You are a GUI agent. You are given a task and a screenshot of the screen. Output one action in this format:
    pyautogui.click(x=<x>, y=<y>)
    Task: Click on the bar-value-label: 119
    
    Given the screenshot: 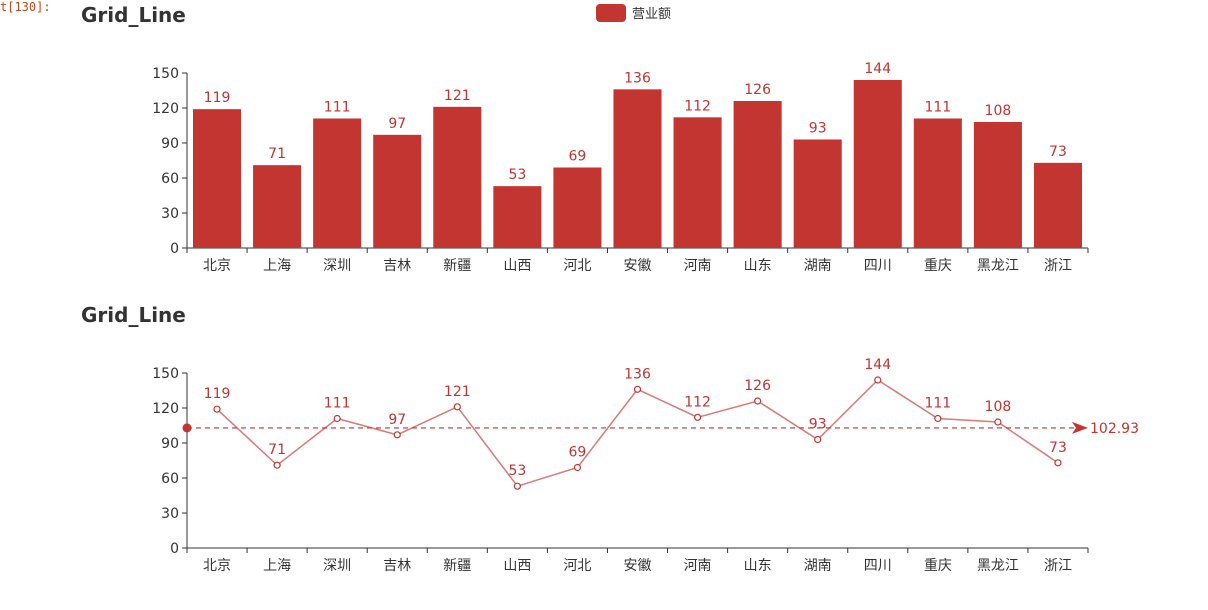 What is the action you would take?
    pyautogui.click(x=217, y=98)
    